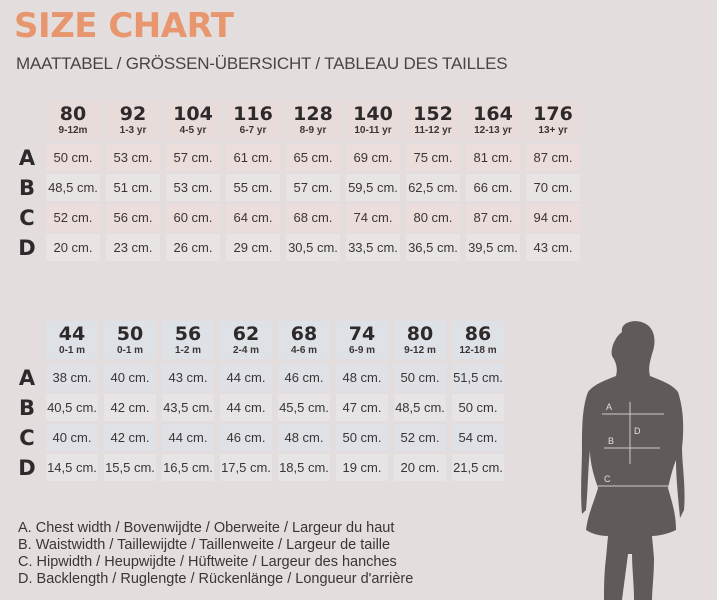 Image resolution: width=717 pixels, height=600 pixels. What do you see at coordinates (478, 377) in the screenshot?
I see `measurement-cell: 51,5 cm.` at bounding box center [478, 377].